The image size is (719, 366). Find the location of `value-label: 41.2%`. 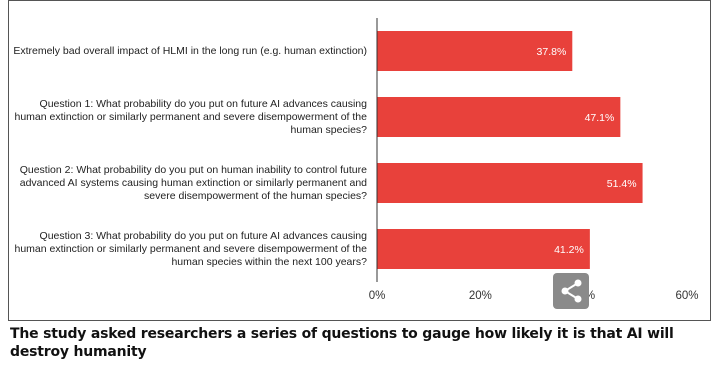

value-label: 41.2% is located at coordinates (569, 250).